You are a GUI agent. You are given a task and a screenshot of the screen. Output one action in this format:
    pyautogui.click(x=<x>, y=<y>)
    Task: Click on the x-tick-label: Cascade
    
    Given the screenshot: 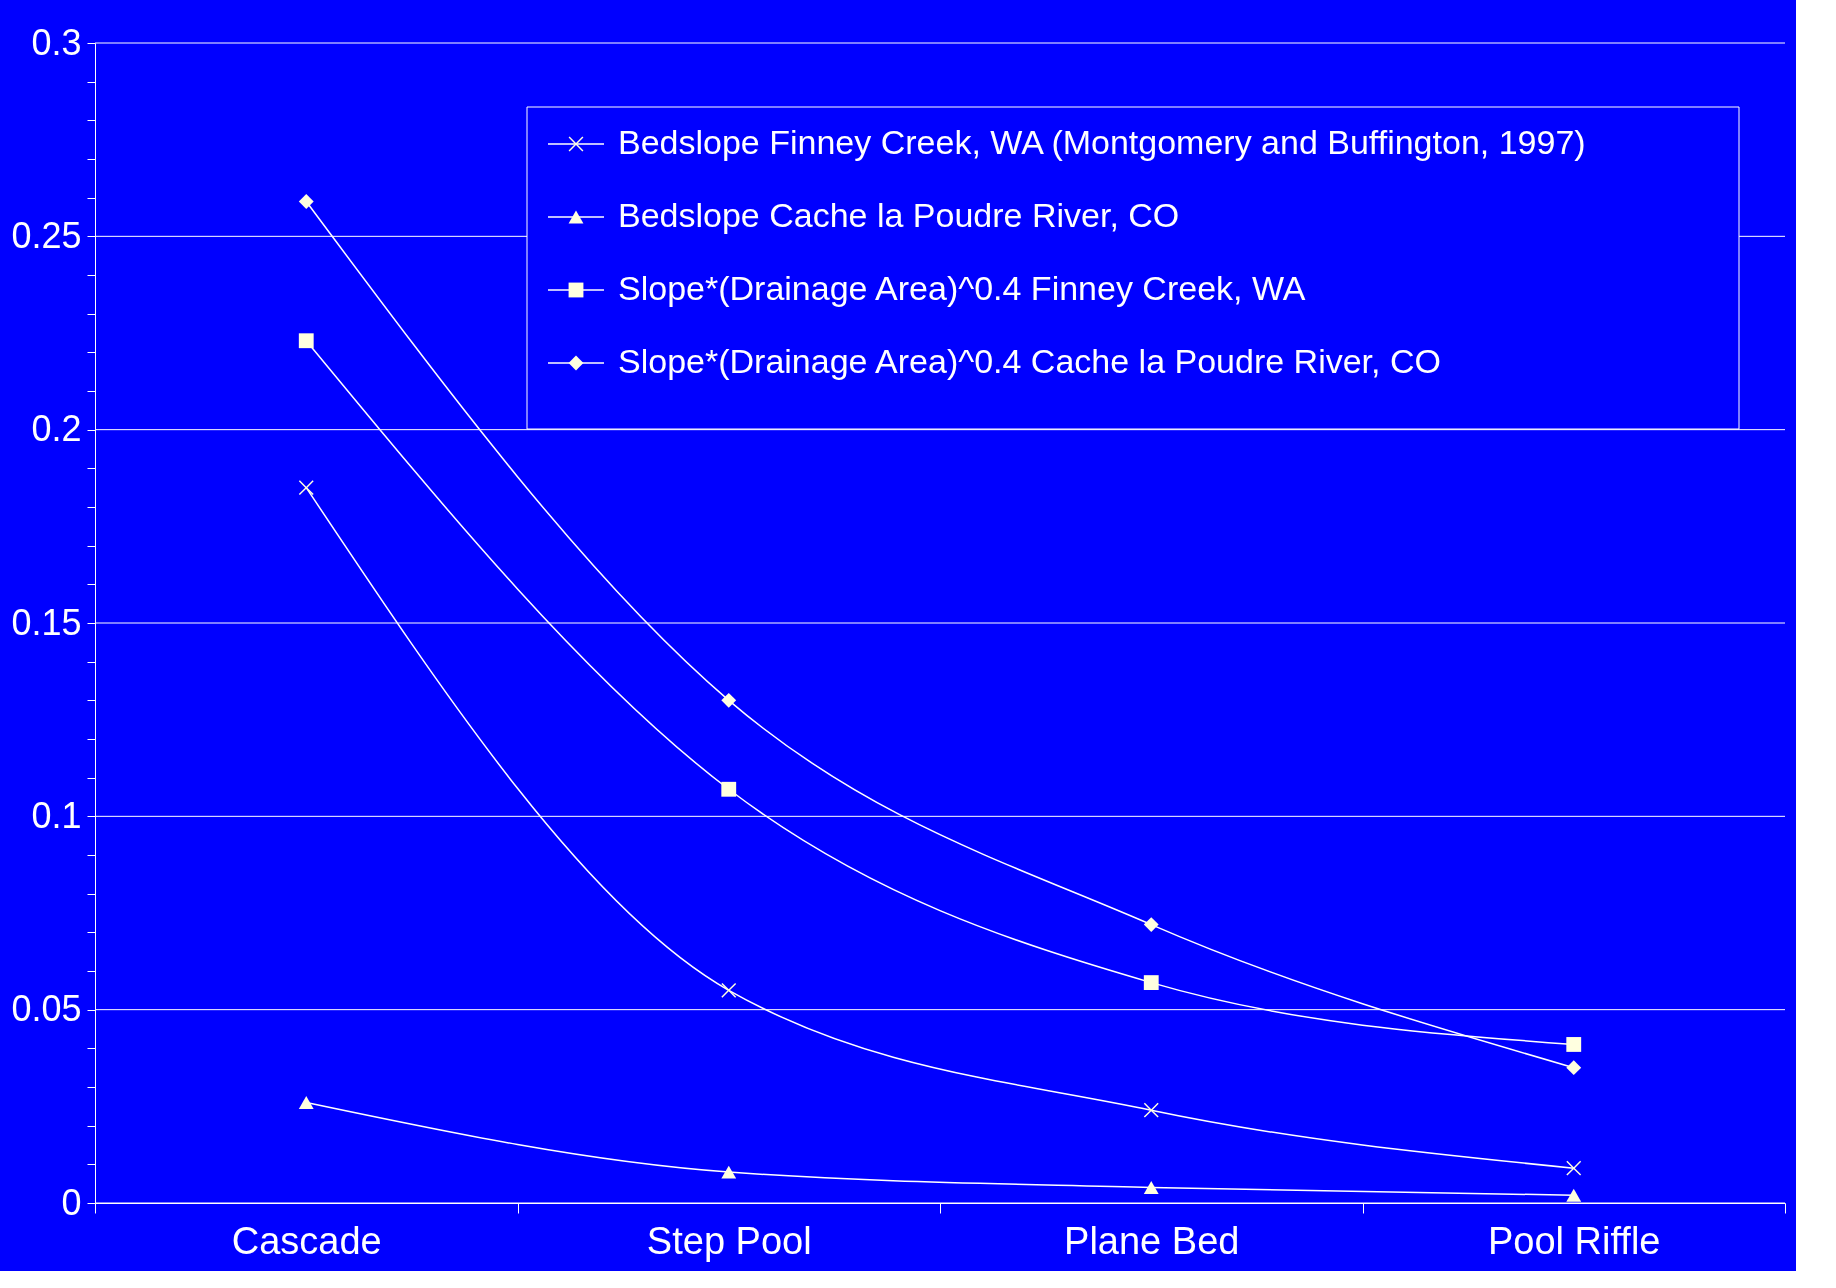 What is the action you would take?
    pyautogui.click(x=306, y=1240)
    